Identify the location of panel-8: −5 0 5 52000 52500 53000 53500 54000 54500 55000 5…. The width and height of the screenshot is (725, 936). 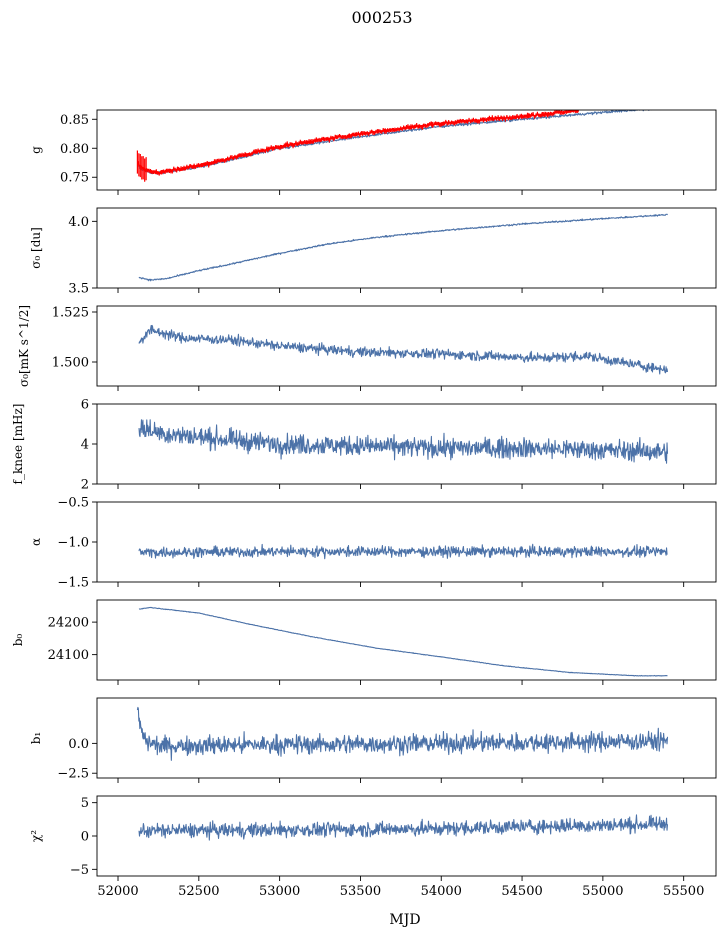
(373, 847).